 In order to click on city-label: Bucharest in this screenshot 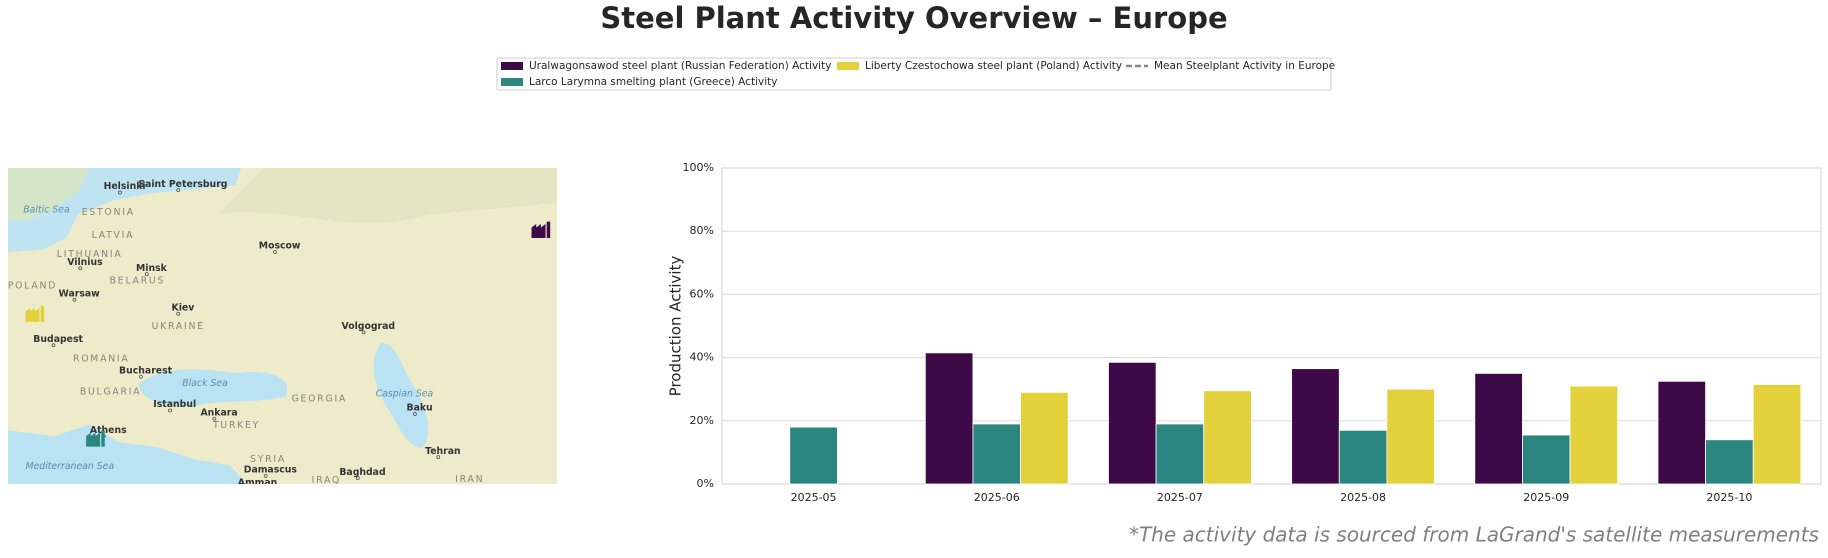, I will do `click(146, 370)`.